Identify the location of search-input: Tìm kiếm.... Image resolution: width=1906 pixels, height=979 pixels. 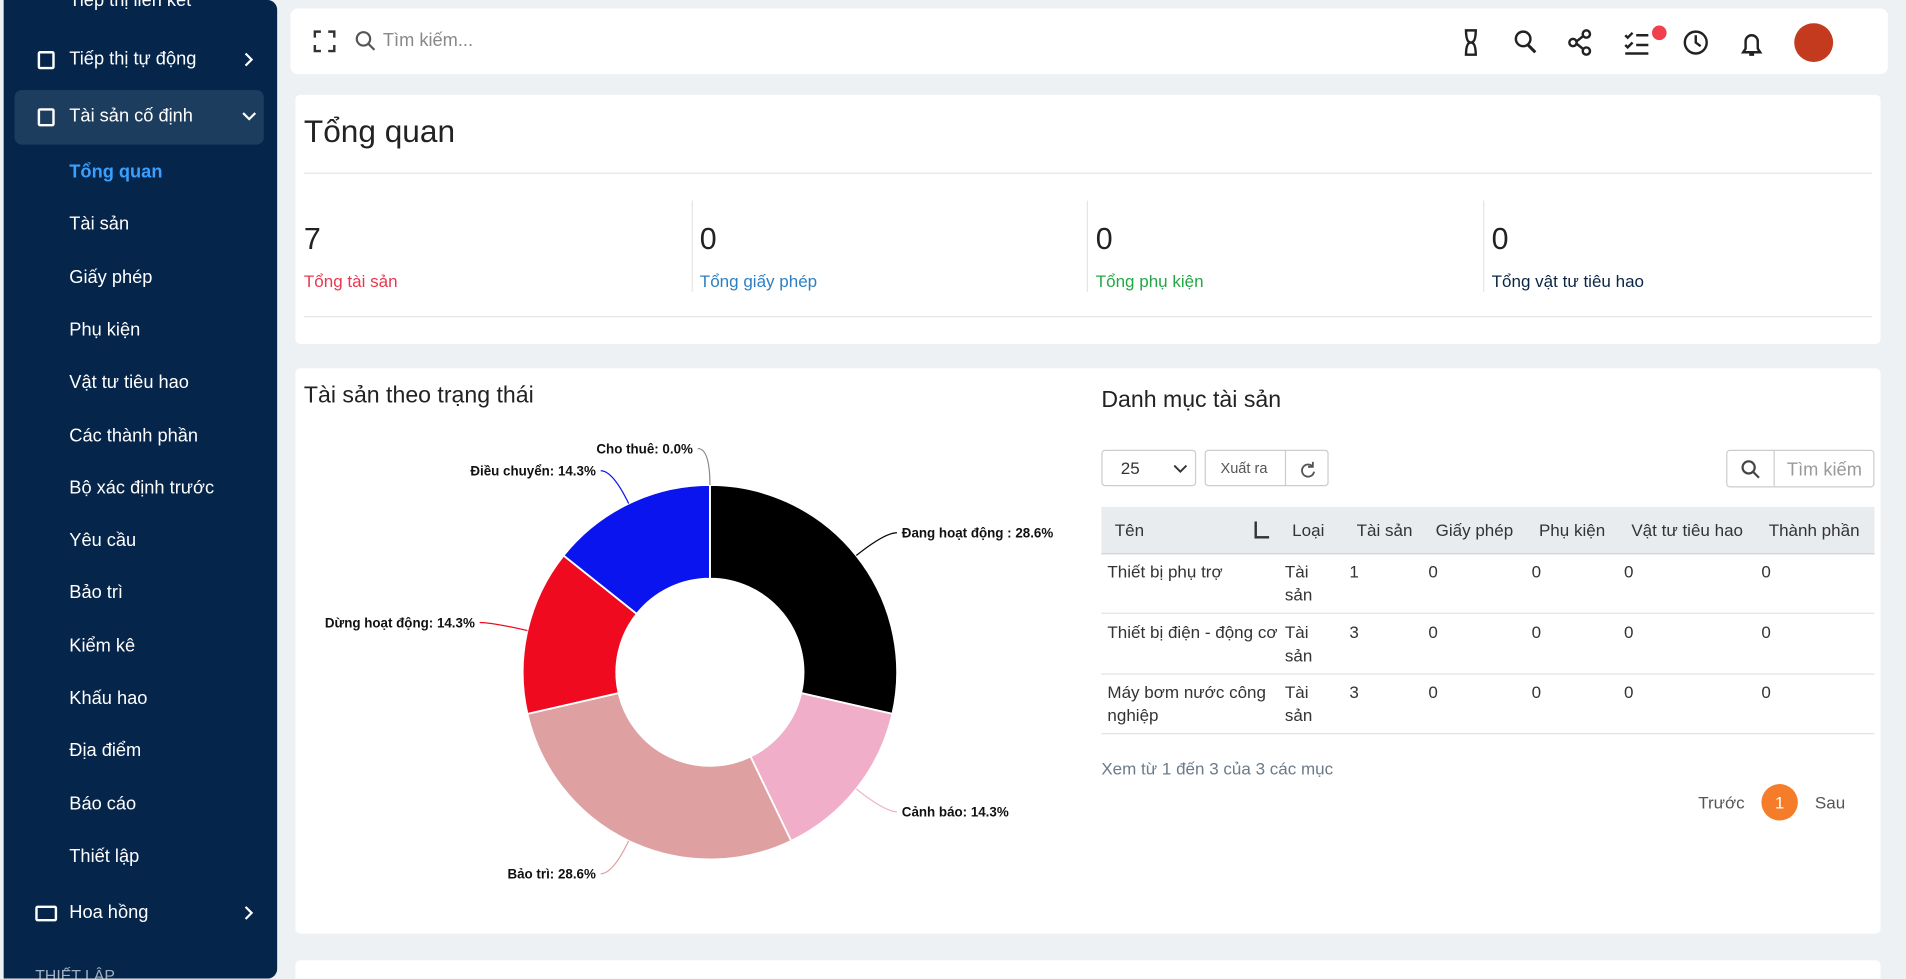
(428, 41).